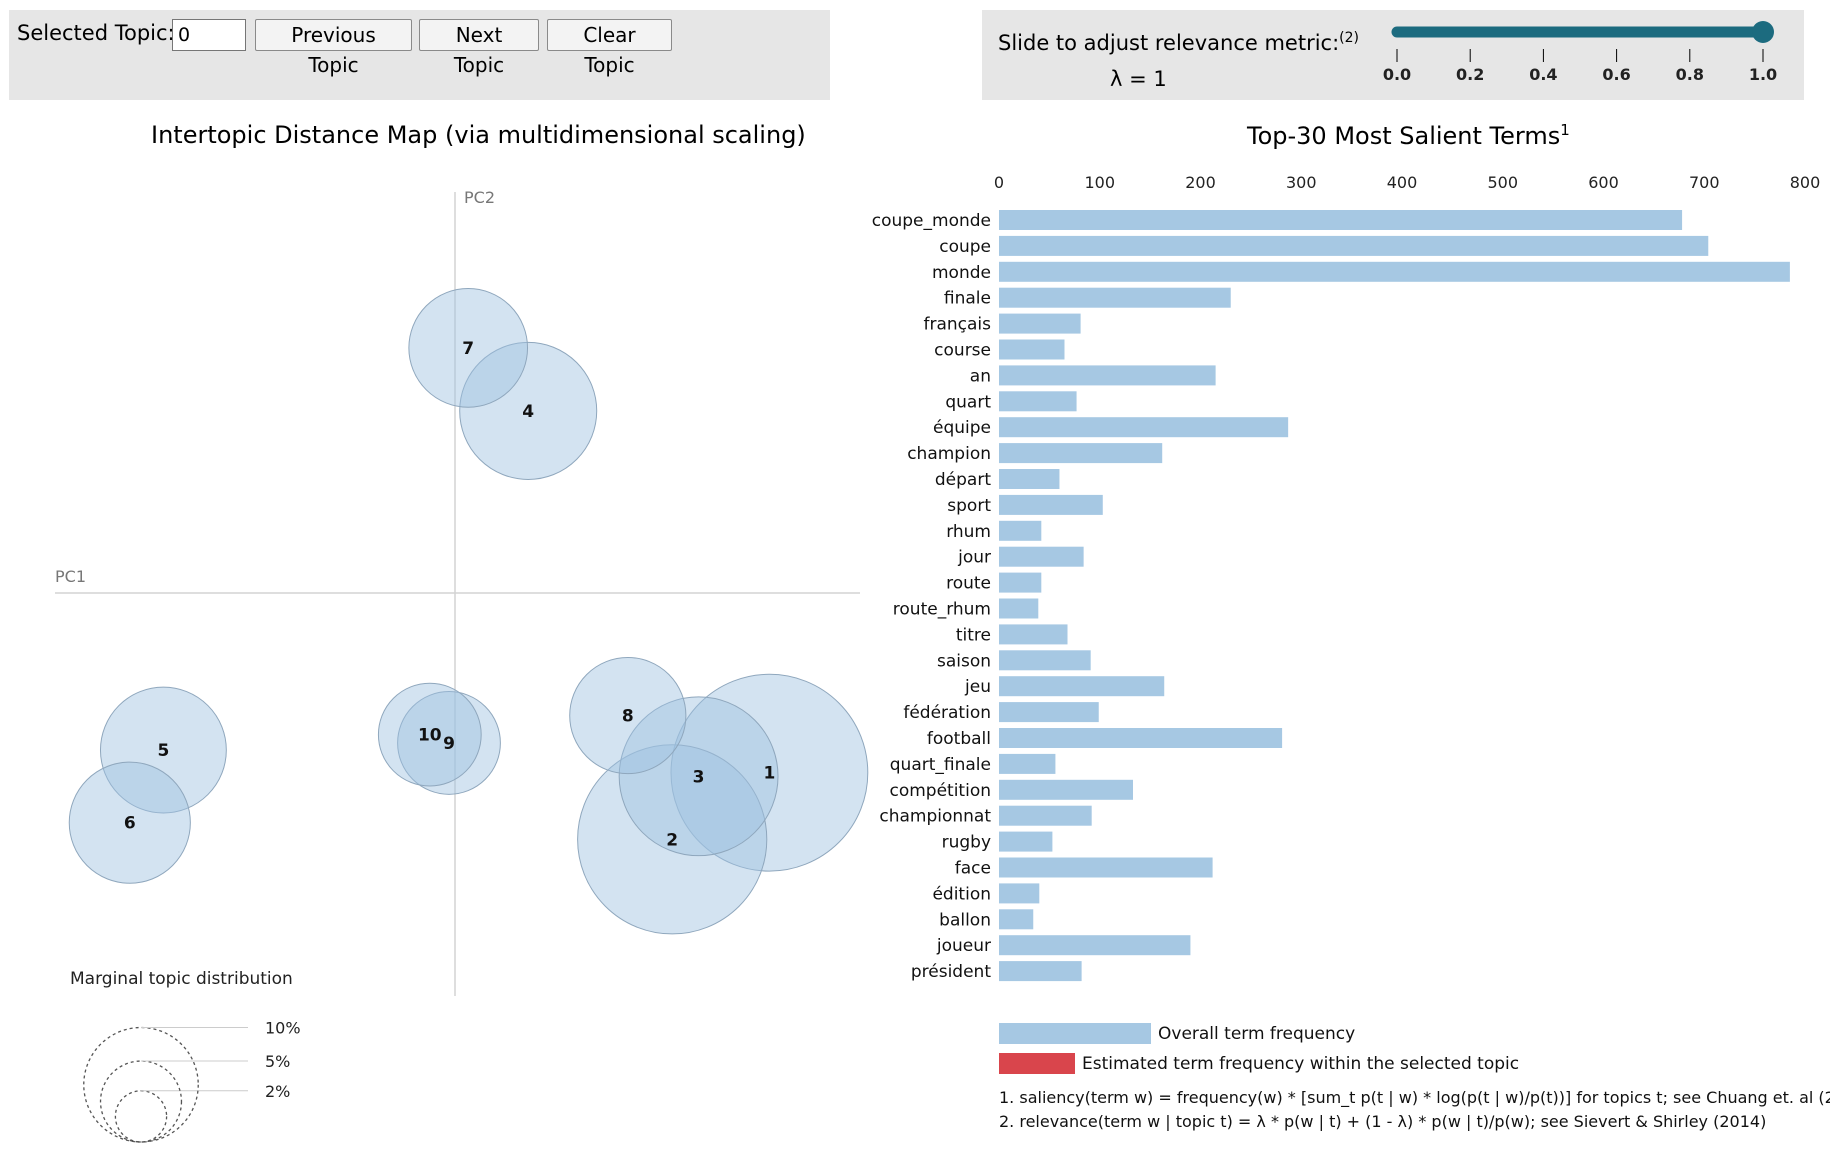  I want to click on clear-topic-button: Clear Topic, so click(609, 48).